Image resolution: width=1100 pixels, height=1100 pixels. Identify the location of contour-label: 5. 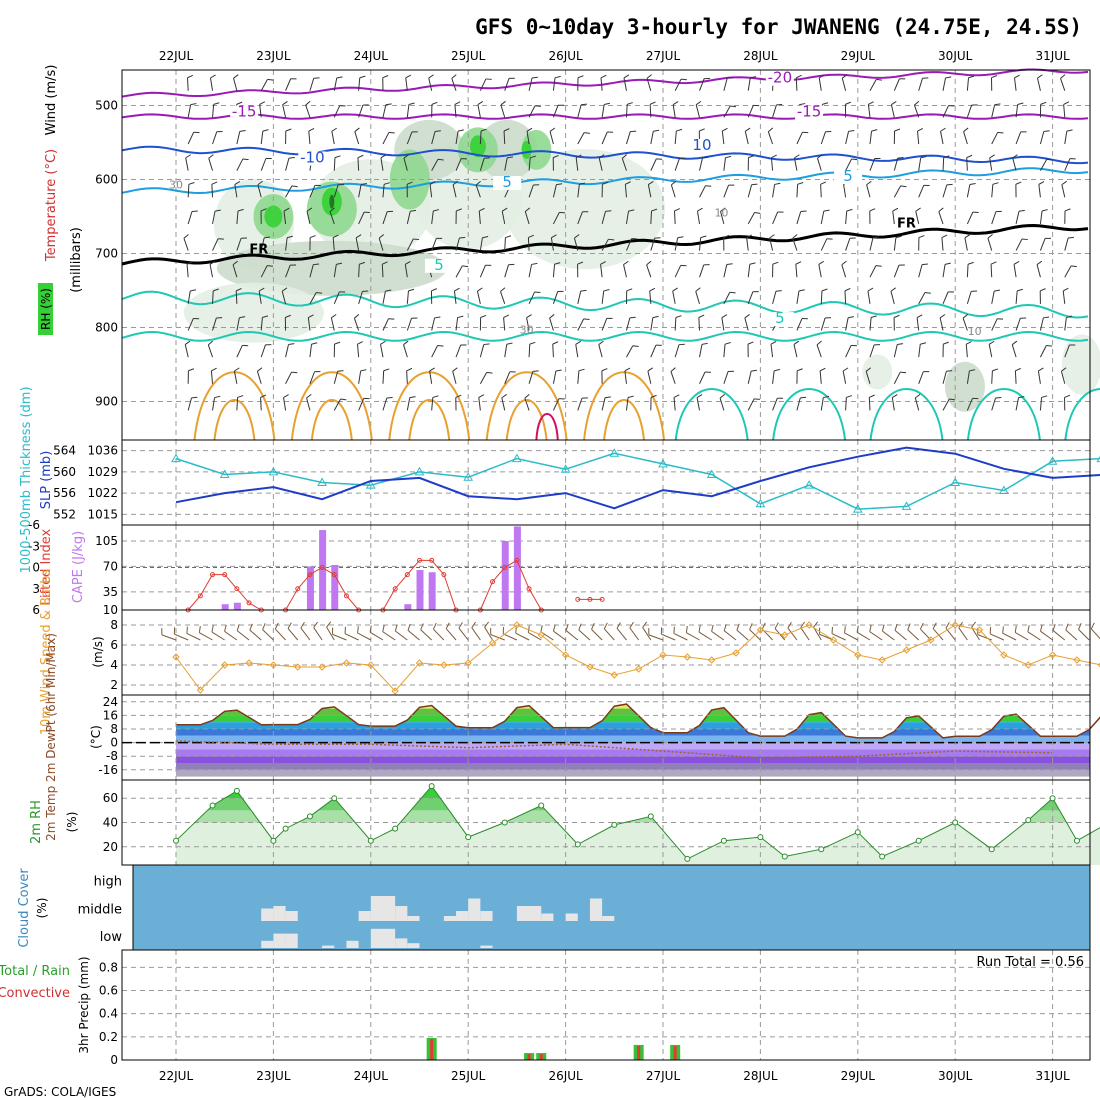
(439, 265).